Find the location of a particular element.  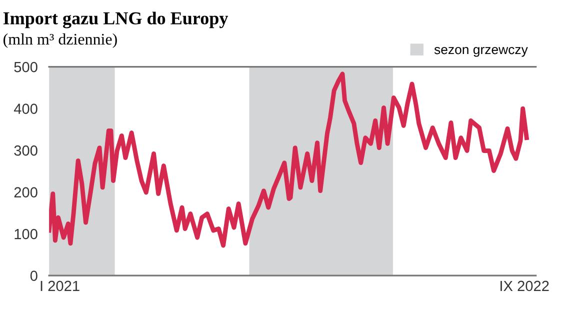

x-tick-label: I 2021 is located at coordinates (60, 286).